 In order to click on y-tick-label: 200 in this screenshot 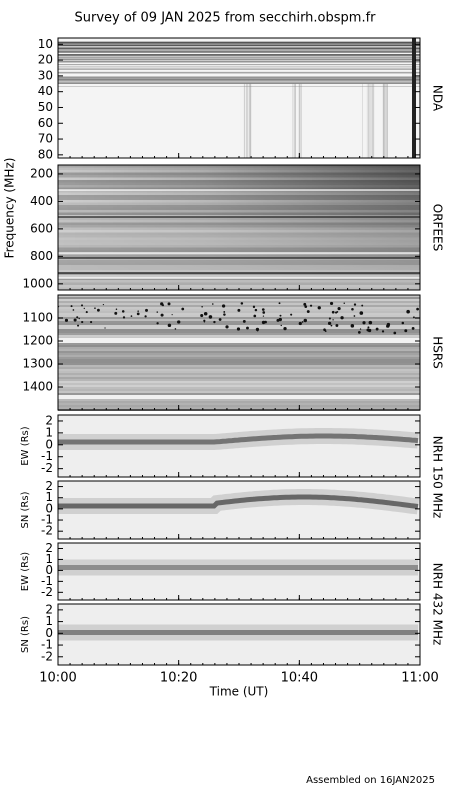, I will do `click(41, 173)`.